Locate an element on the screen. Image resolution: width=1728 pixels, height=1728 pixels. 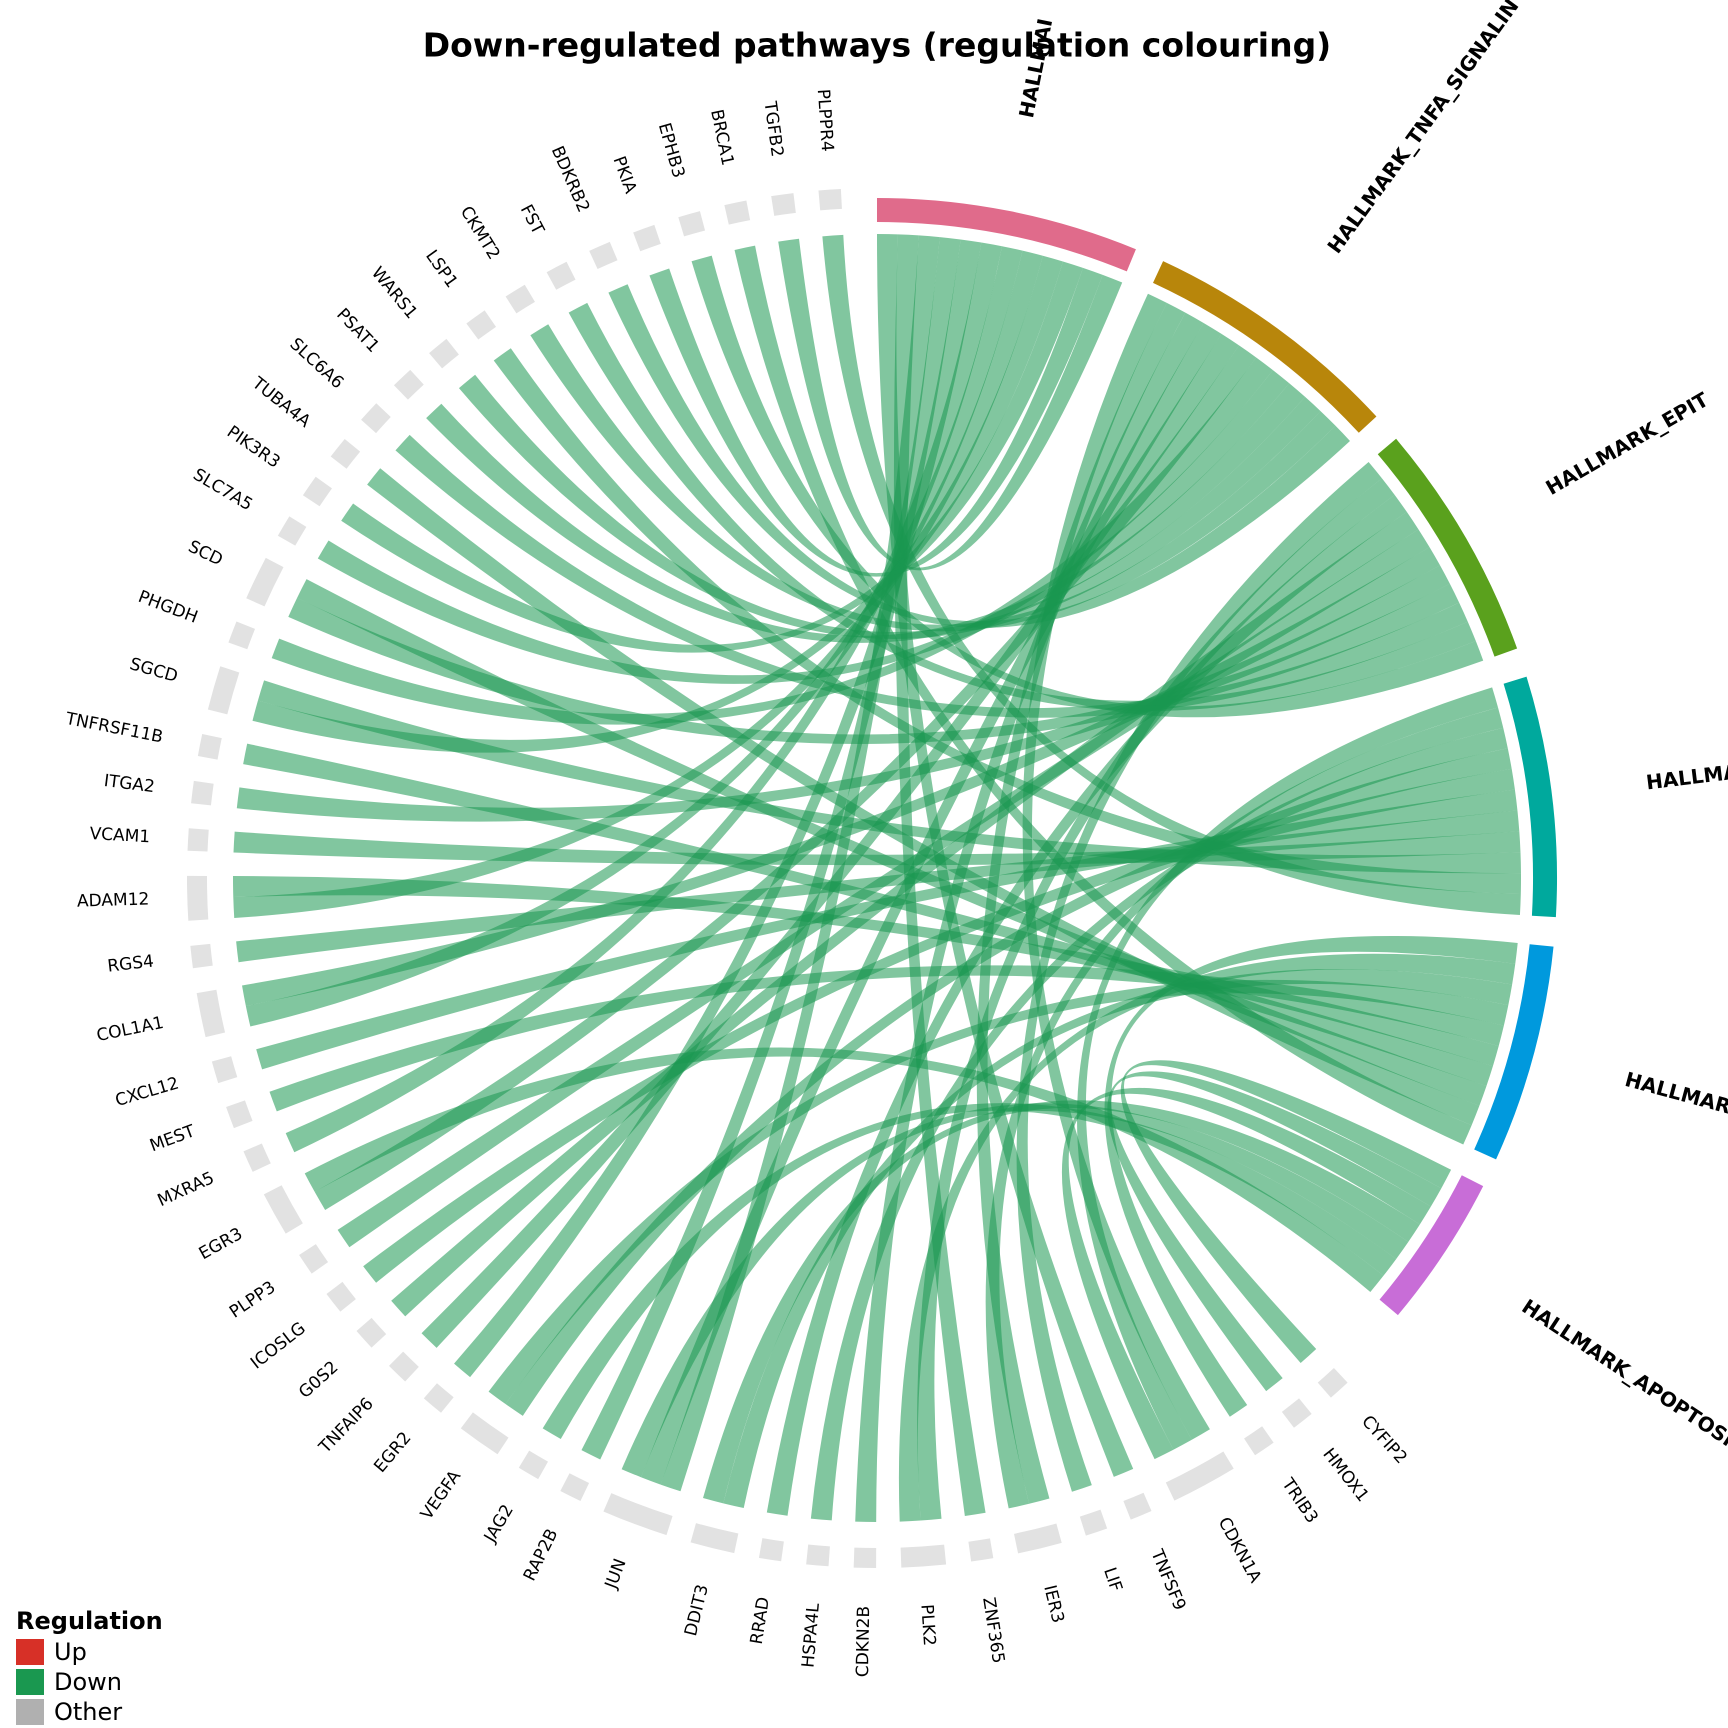
pathway-label: HALLMARK_ is located at coordinates (1675, 1096).